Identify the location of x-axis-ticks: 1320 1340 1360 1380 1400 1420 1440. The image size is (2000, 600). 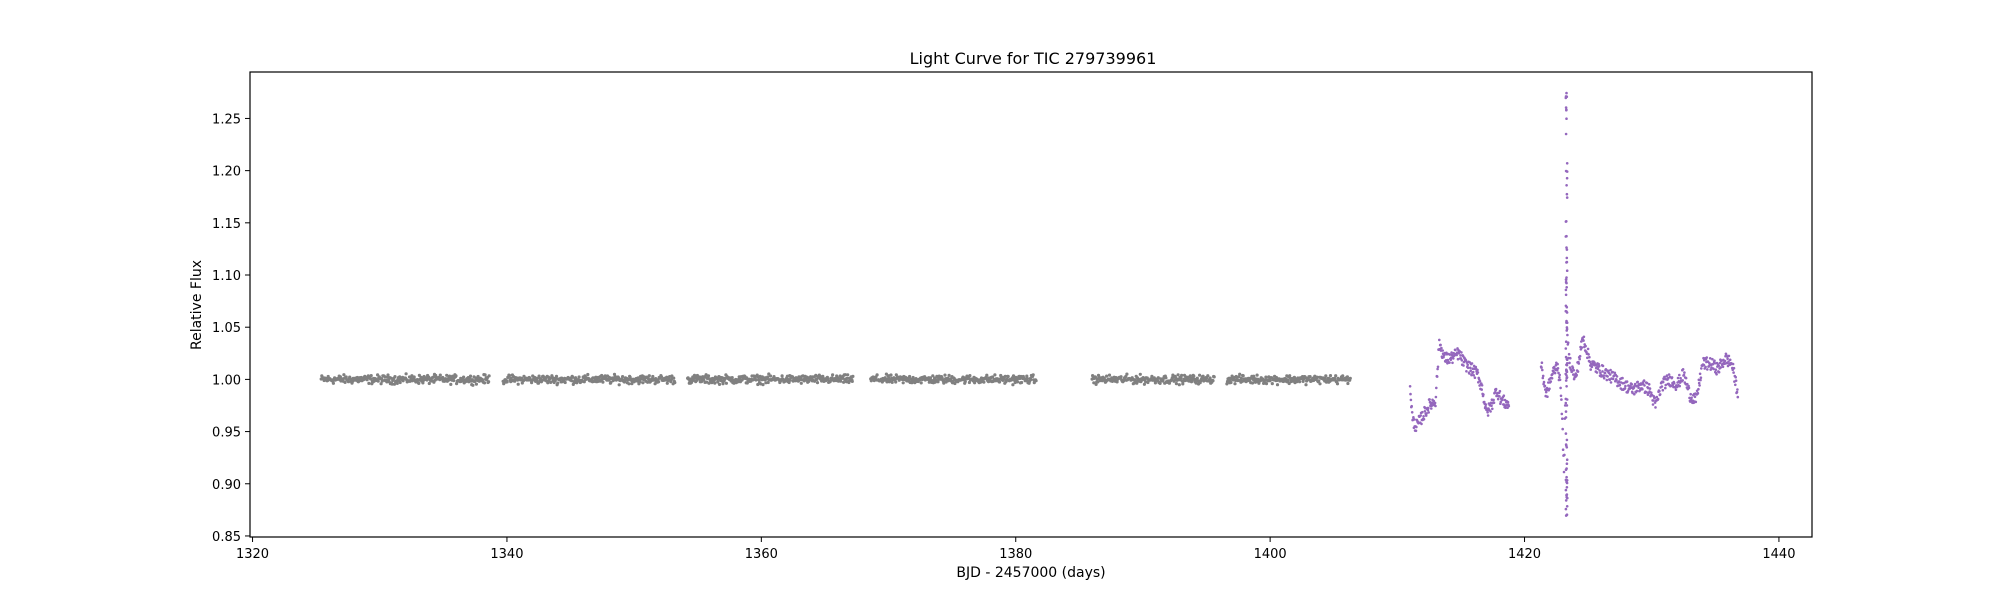
(1015, 549).